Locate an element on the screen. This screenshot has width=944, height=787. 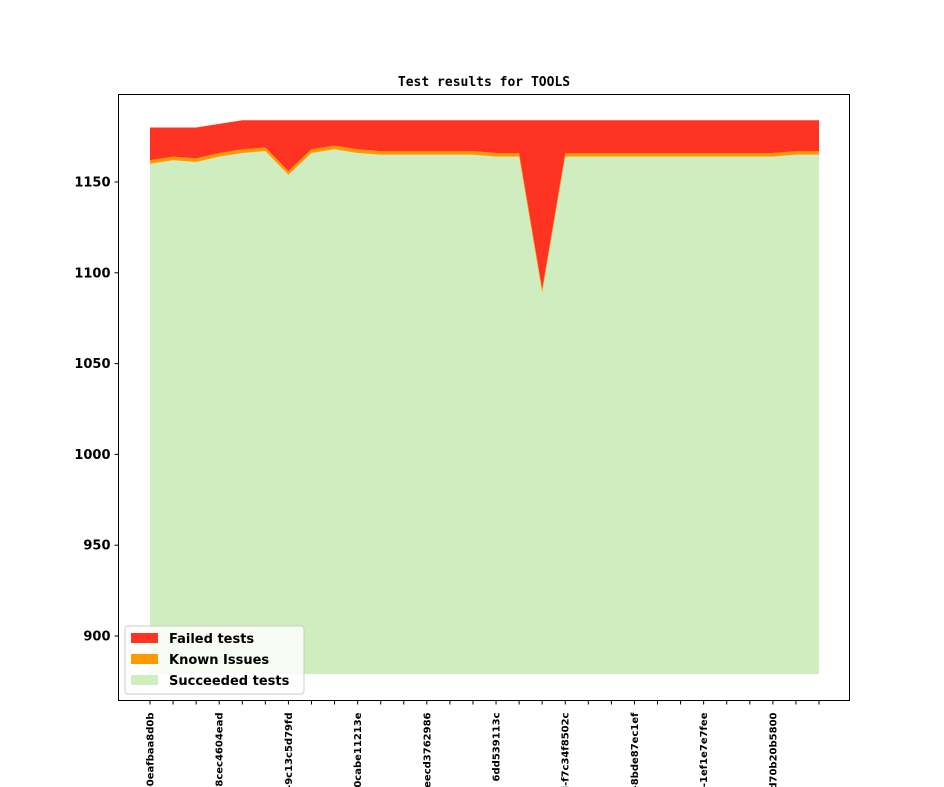
y-tick-label: 1000 is located at coordinates (92, 455).